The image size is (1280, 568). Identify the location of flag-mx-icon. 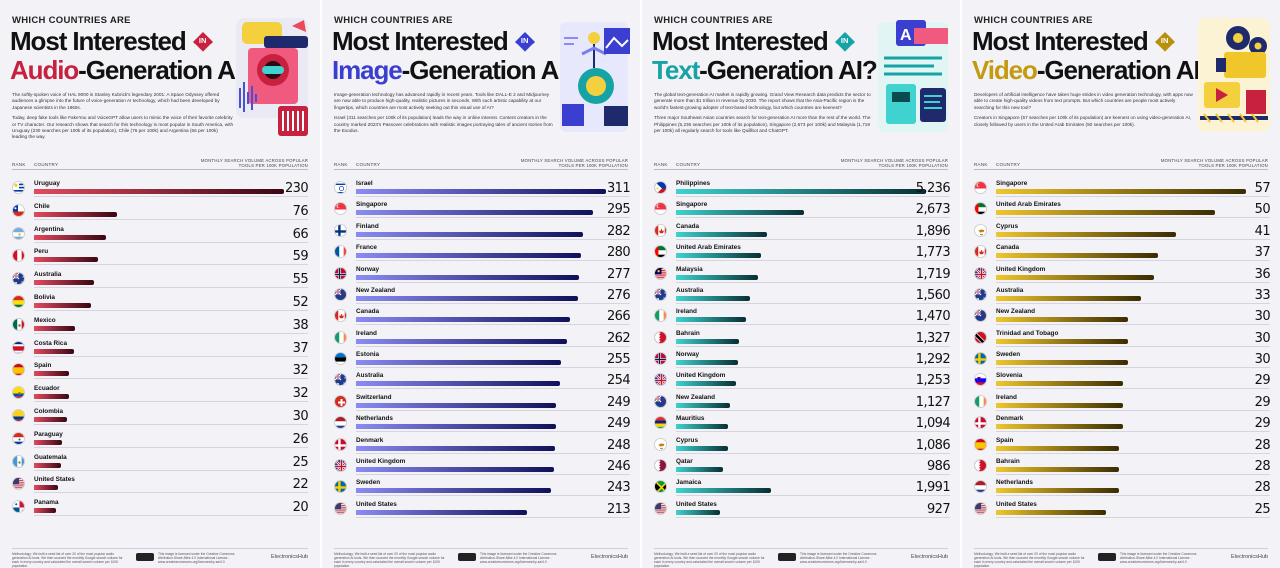
(18, 324).